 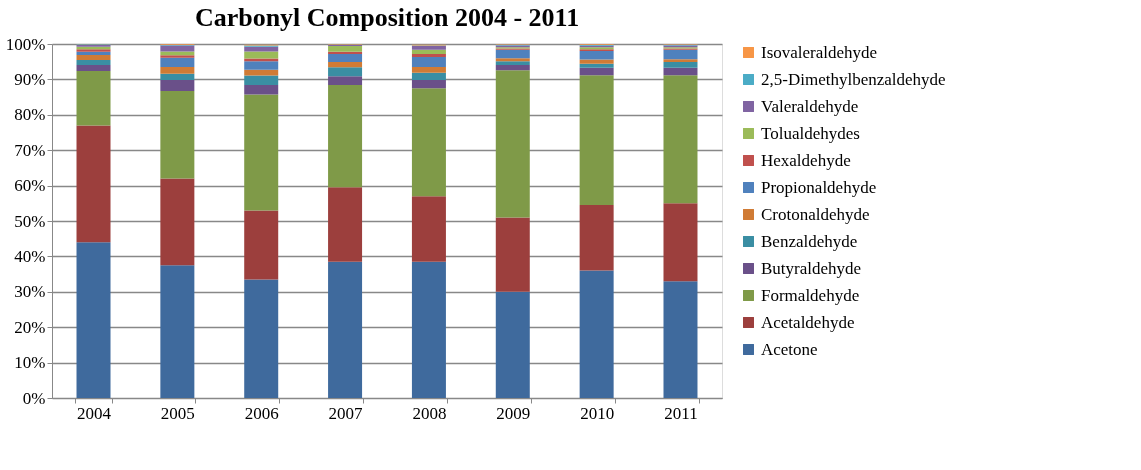 What do you see at coordinates (789, 349) in the screenshot?
I see `legend-label: Acetone` at bounding box center [789, 349].